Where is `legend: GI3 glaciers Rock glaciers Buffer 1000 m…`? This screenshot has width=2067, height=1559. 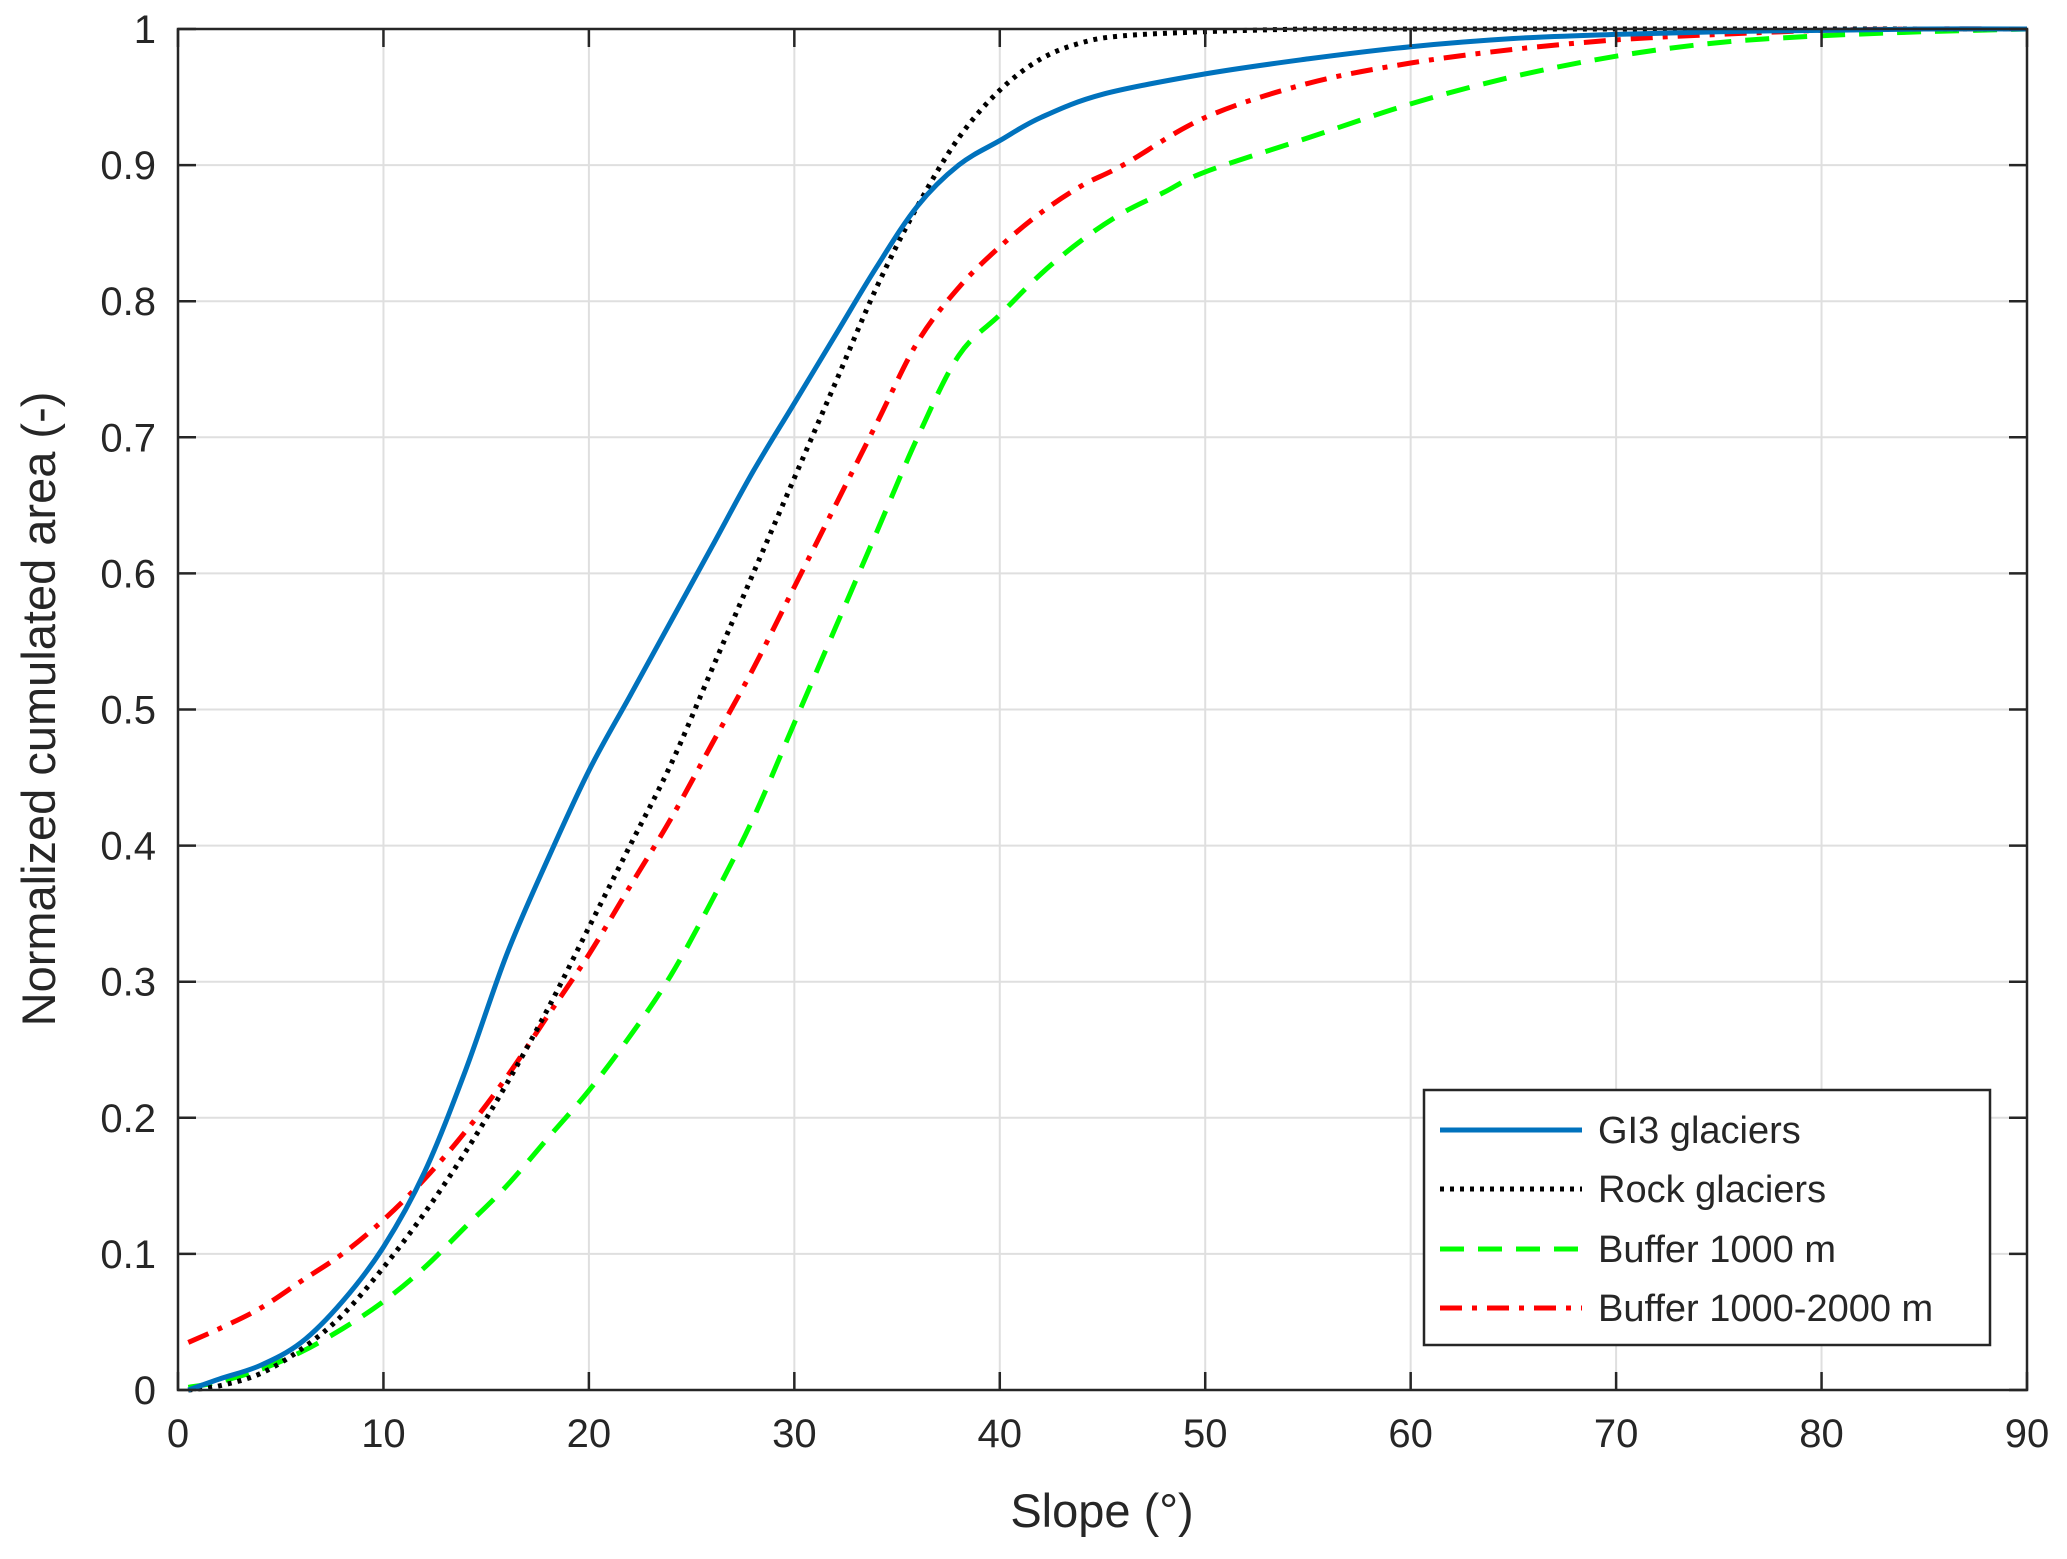 legend: GI3 glaciers Rock glaciers Buffer 1000 m… is located at coordinates (1707, 1217).